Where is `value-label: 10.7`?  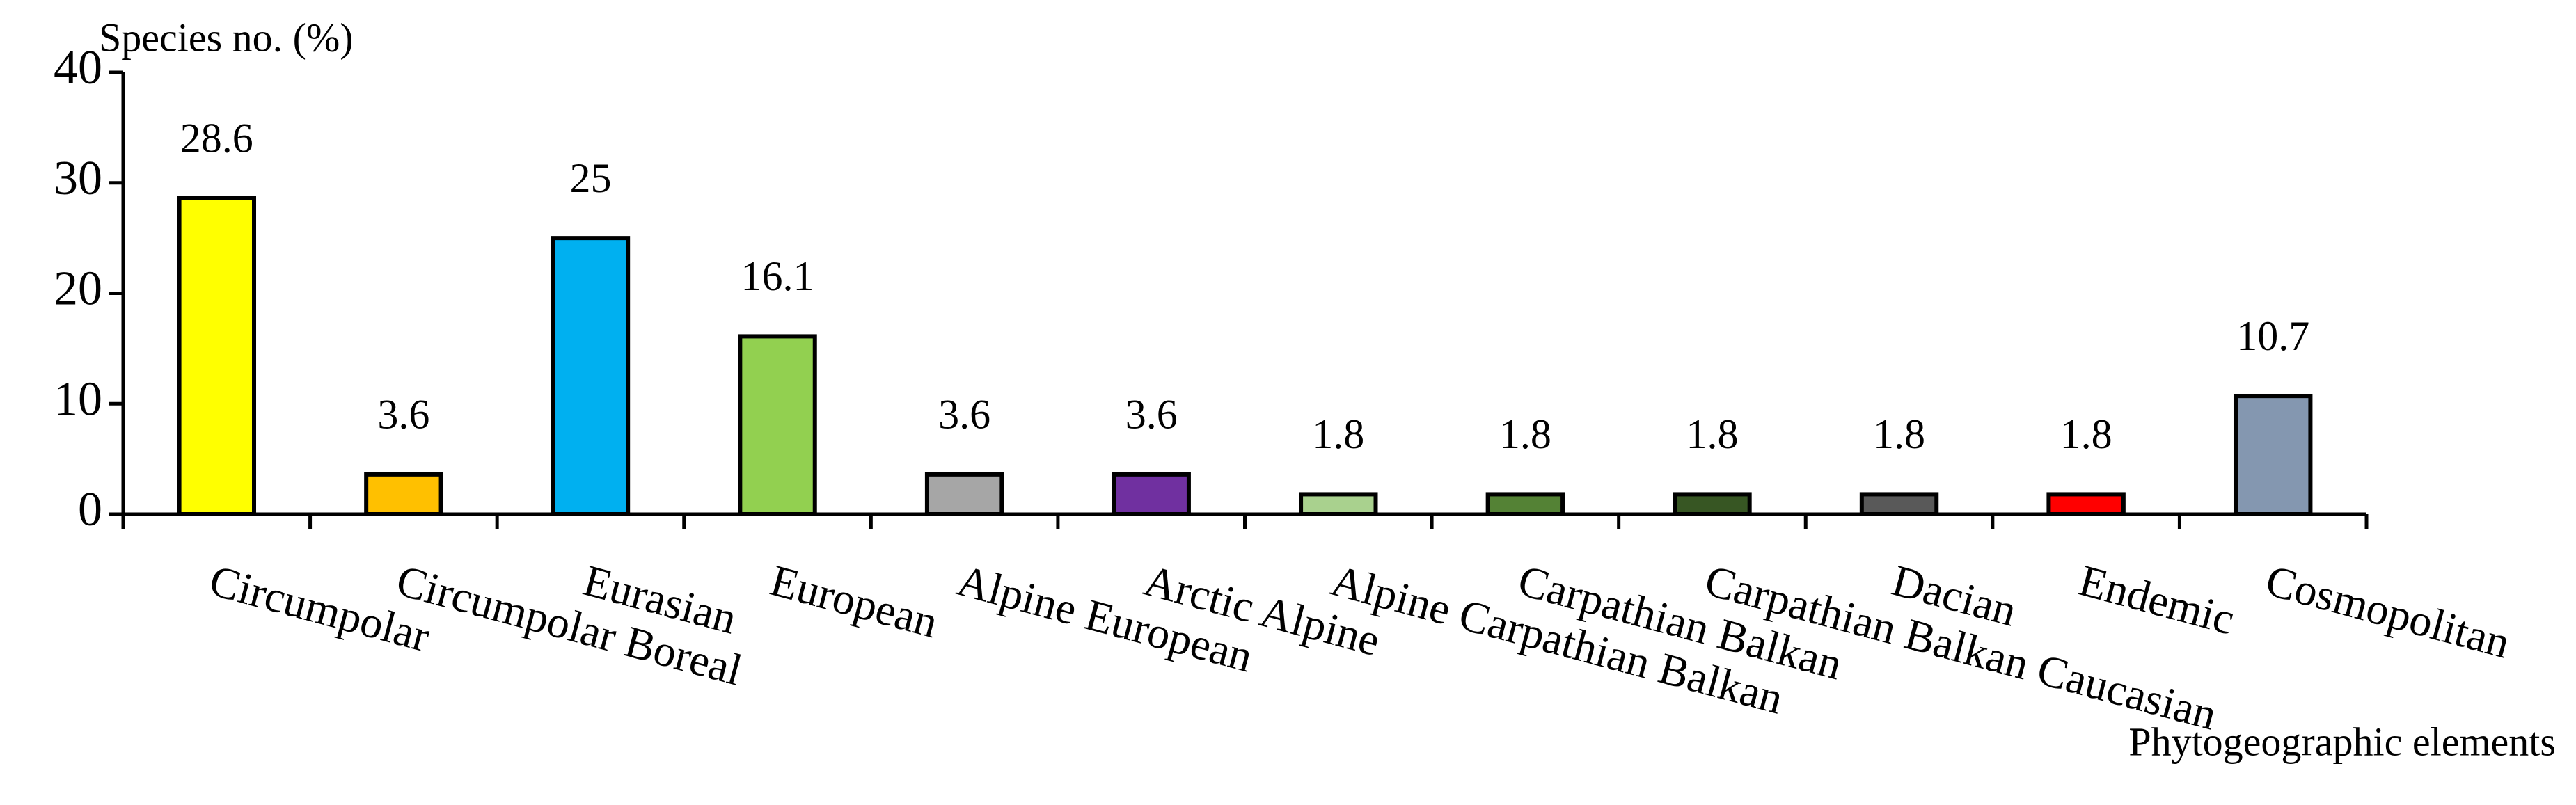 value-label: 10.7 is located at coordinates (2272, 336).